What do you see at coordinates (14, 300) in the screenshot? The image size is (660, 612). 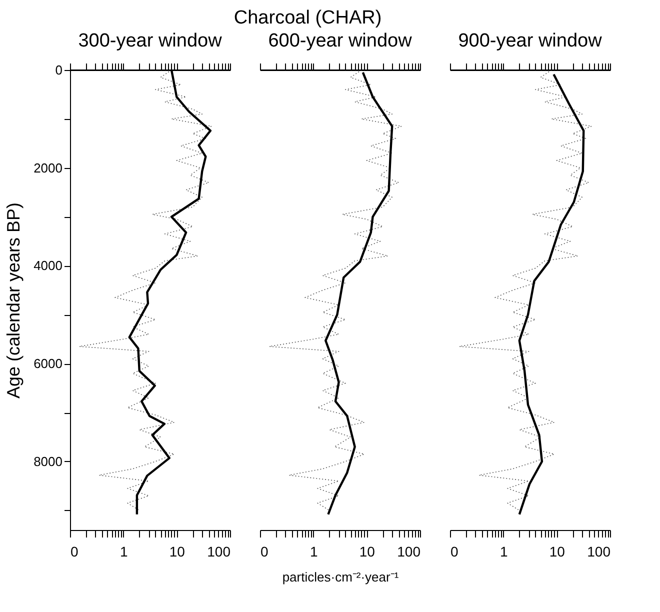 I see `y-axis-title: Age (calendar years BP)` at bounding box center [14, 300].